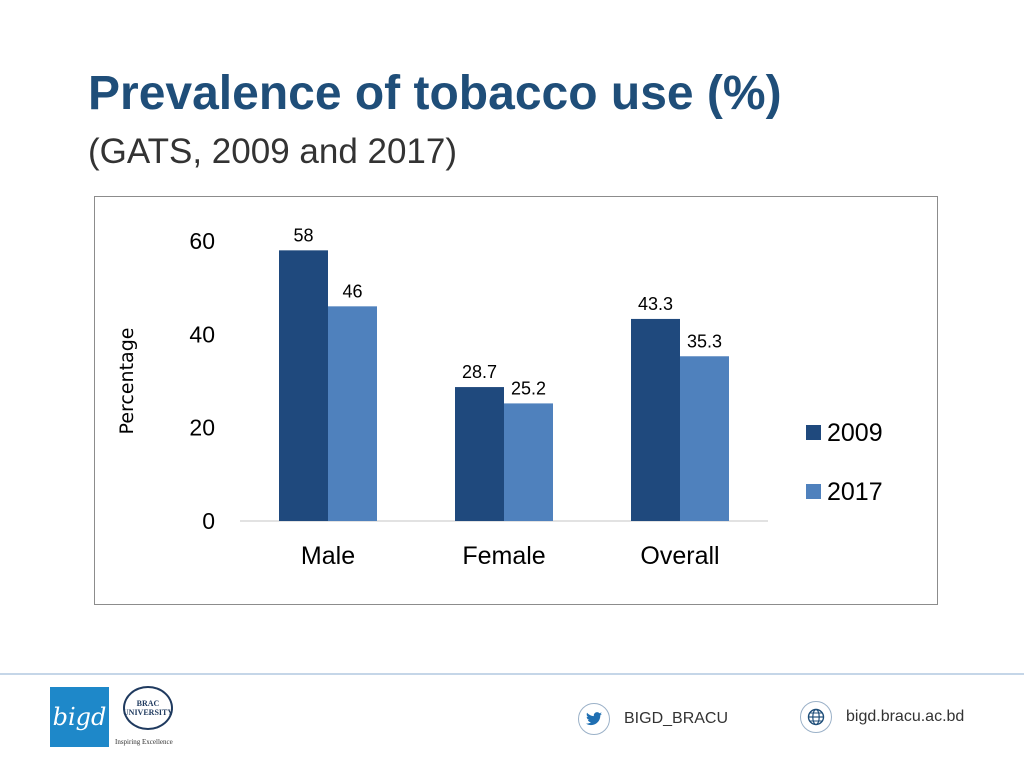 This screenshot has height=768, width=1024. I want to click on data-label: 28.7, so click(479, 372).